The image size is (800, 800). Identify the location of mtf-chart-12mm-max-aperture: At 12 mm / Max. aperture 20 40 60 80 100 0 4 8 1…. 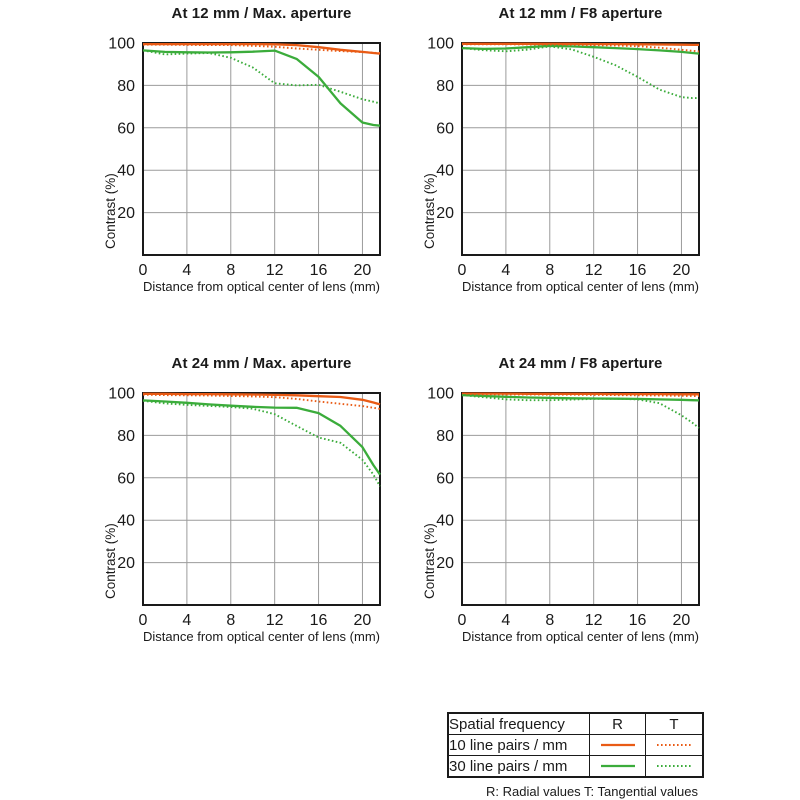
(242, 156).